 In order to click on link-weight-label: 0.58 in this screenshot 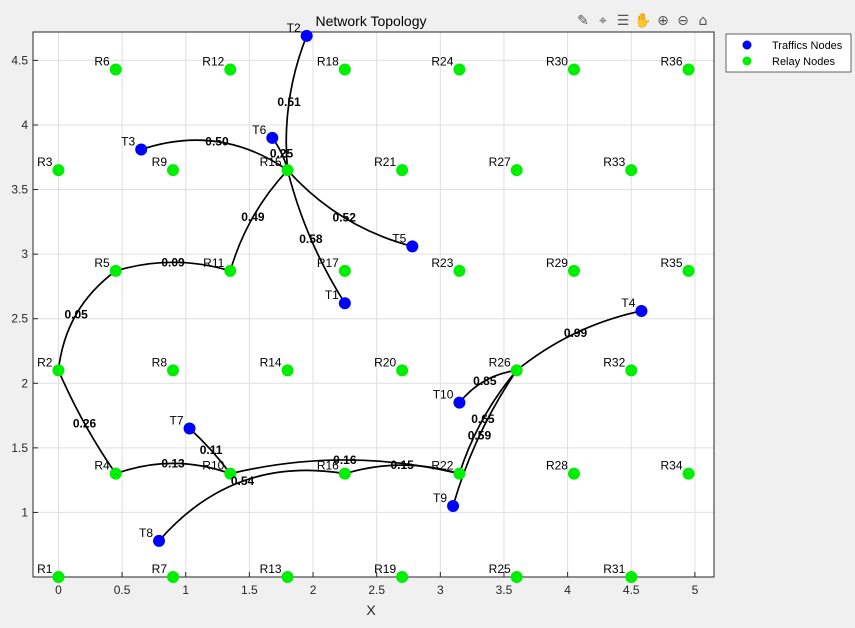, I will do `click(311, 239)`.